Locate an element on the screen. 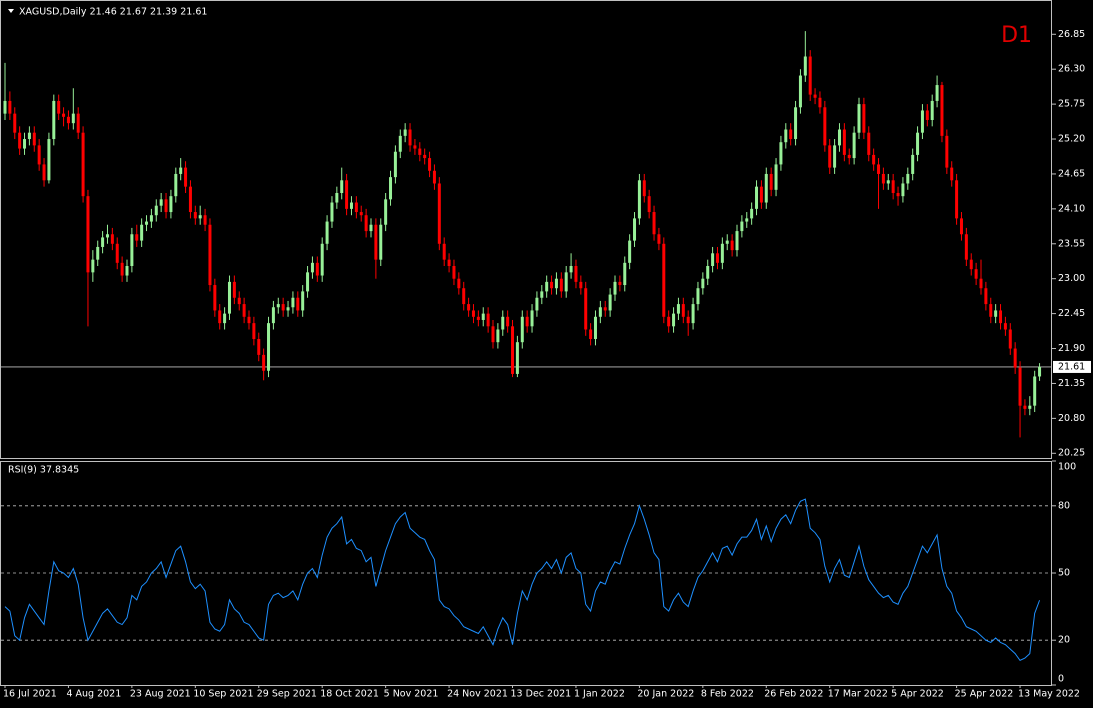 The image size is (1093, 708). x-tick-label: 23 Aug 2021 is located at coordinates (160, 694).